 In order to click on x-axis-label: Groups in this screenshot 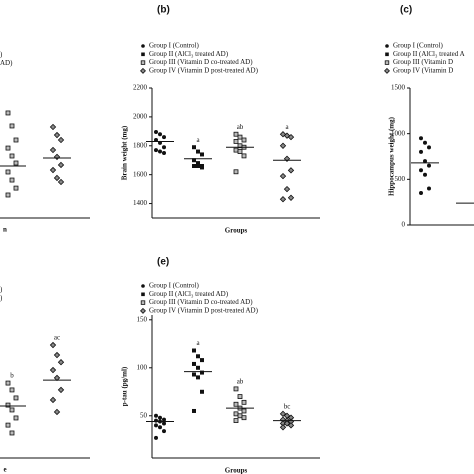, I will do `click(236, 470)`.